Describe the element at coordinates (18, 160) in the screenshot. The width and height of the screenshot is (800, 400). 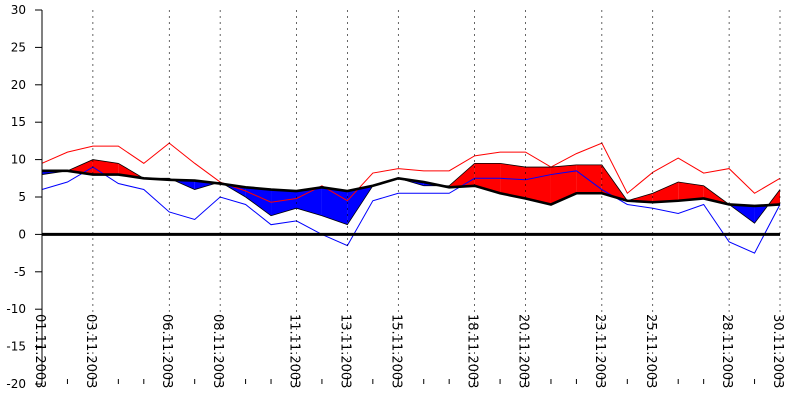
I see `y-tick-label: 10` at that location.